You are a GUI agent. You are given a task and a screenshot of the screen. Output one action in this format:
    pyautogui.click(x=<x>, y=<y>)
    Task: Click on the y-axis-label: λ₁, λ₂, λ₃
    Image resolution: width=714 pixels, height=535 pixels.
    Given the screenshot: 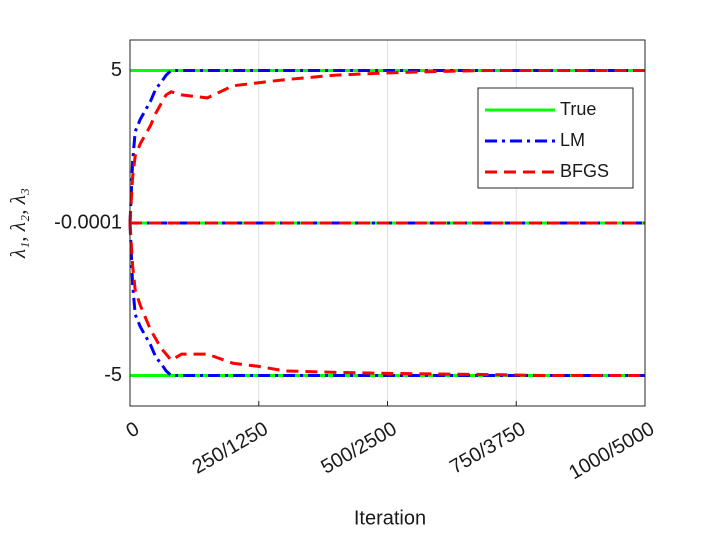 What is the action you would take?
    pyautogui.click(x=18, y=223)
    